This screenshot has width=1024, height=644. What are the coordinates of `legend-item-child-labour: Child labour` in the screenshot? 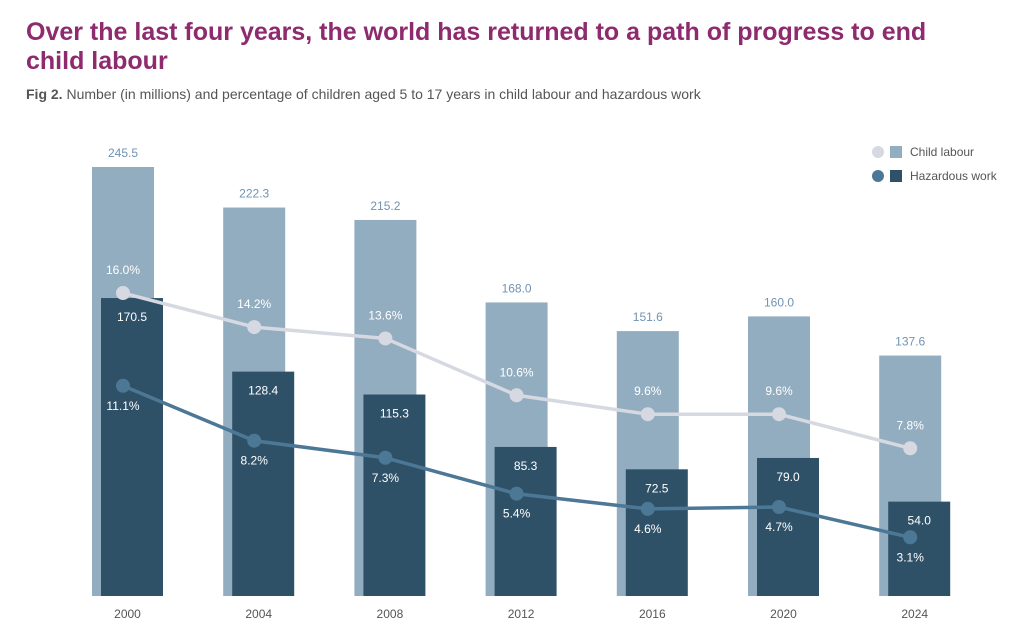 It's located at (934, 152).